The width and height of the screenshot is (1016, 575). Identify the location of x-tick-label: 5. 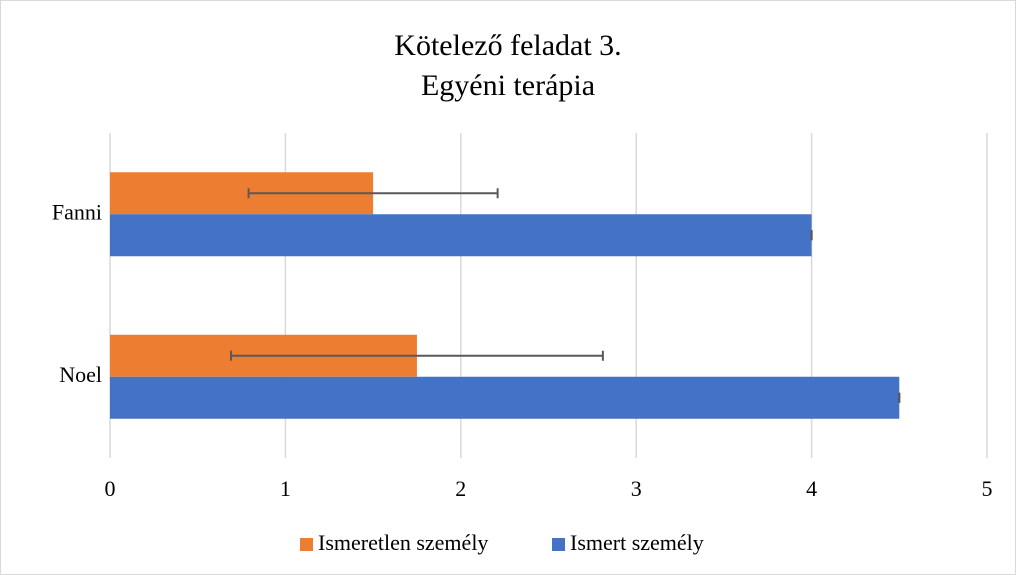
(987, 488).